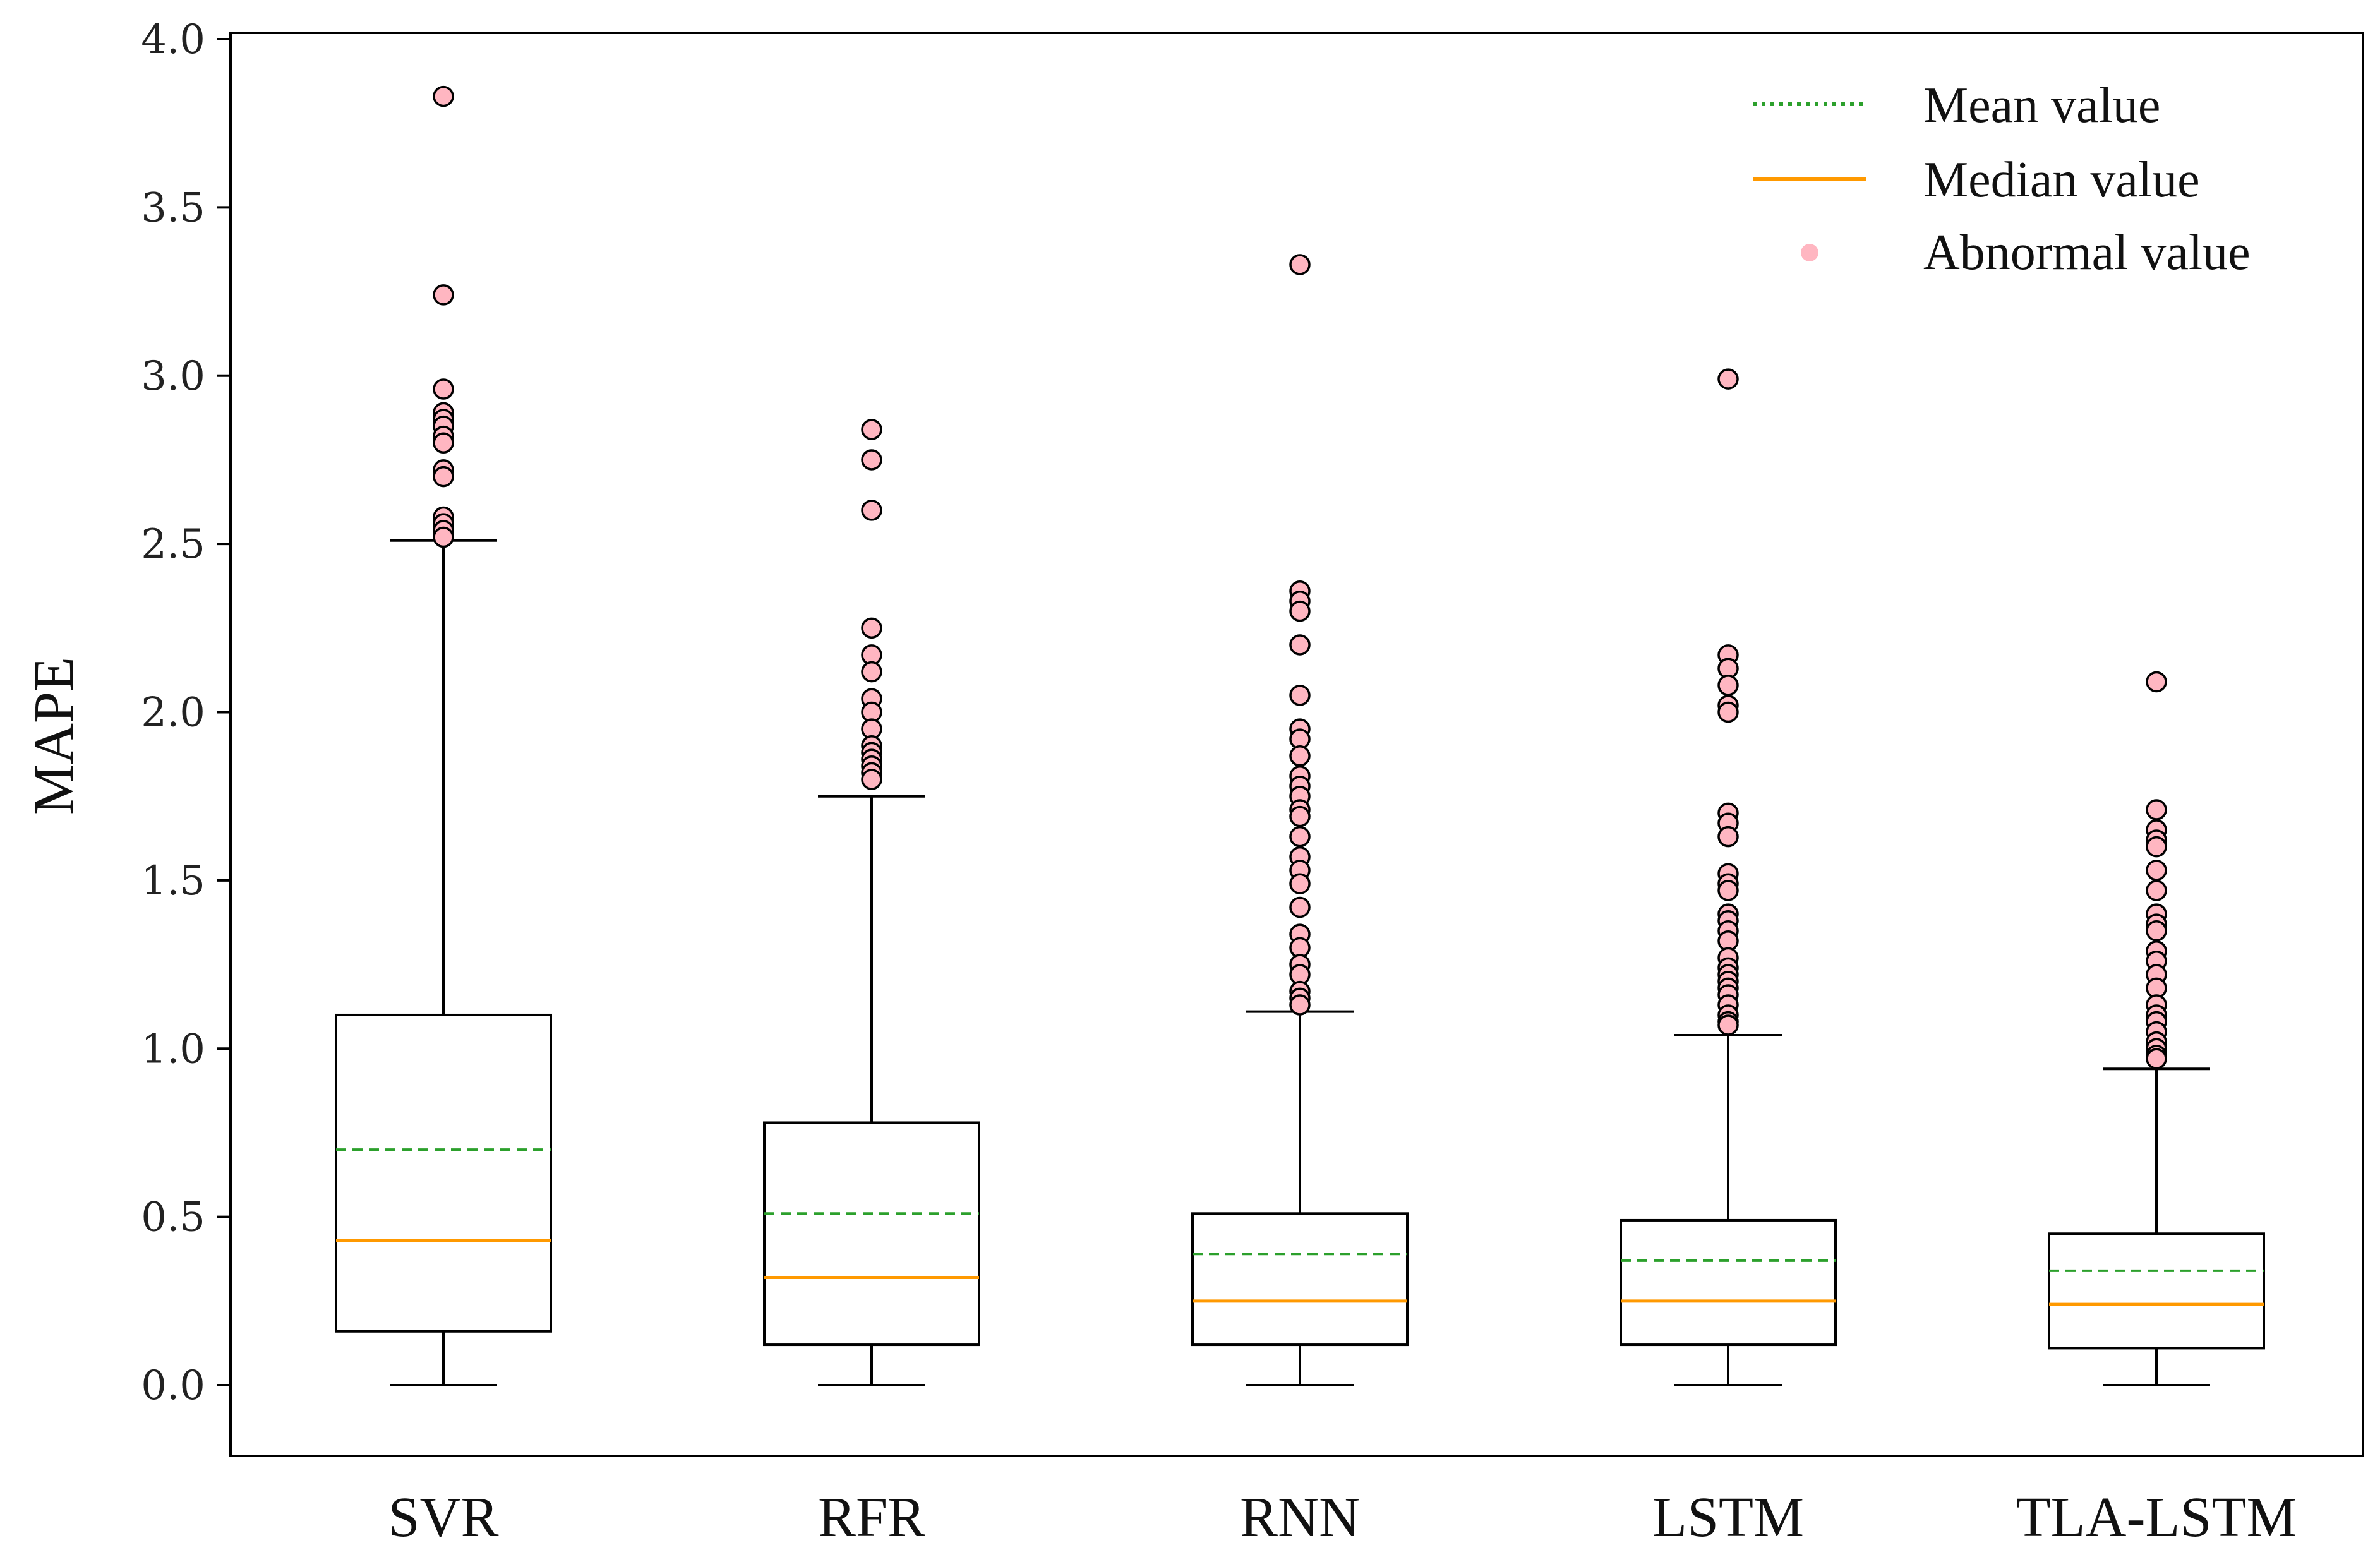  Describe the element at coordinates (2156, 1517) in the screenshot. I see `x-category-label: TLA-LSTM` at that location.